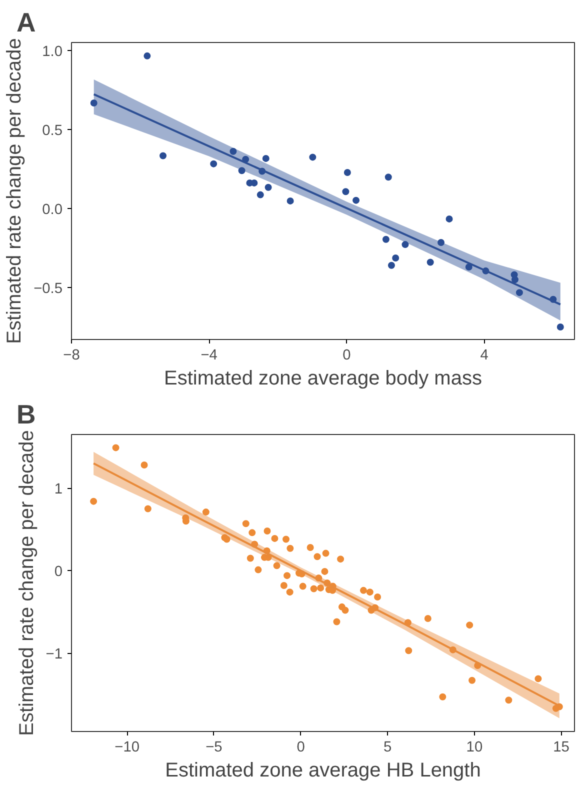  What do you see at coordinates (484, 356) in the screenshot?
I see `x-tick-label: 4` at bounding box center [484, 356].